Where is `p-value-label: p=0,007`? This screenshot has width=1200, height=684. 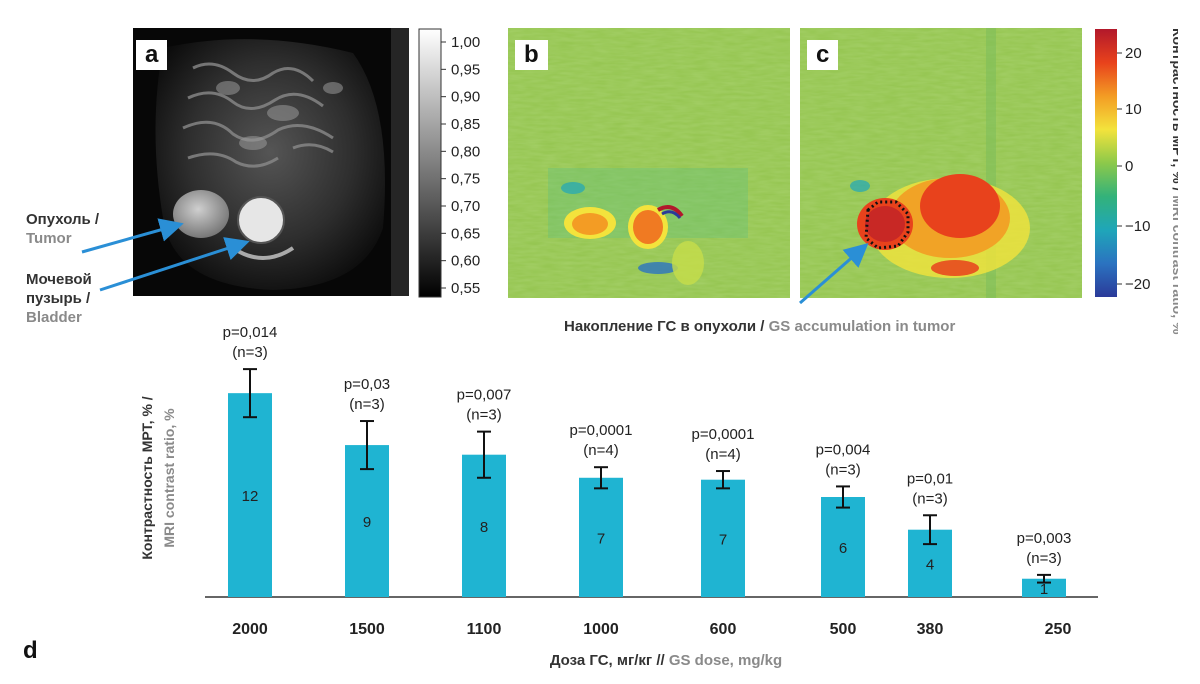 p-value-label: p=0,007 is located at coordinates (484, 395).